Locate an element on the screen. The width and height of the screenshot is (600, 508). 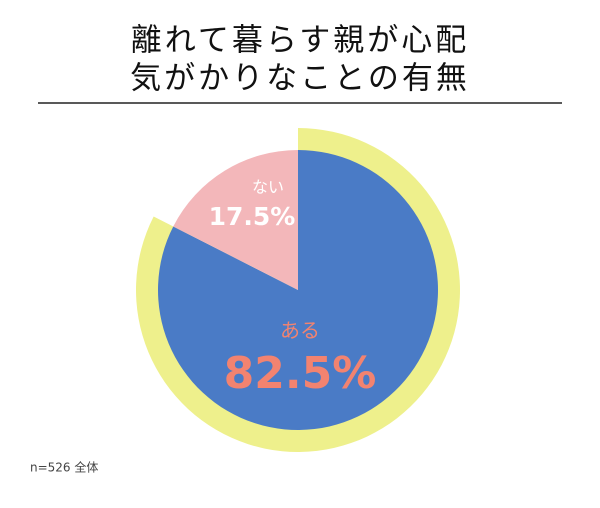
slice-value-label: 17.5% is located at coordinates (252, 216).